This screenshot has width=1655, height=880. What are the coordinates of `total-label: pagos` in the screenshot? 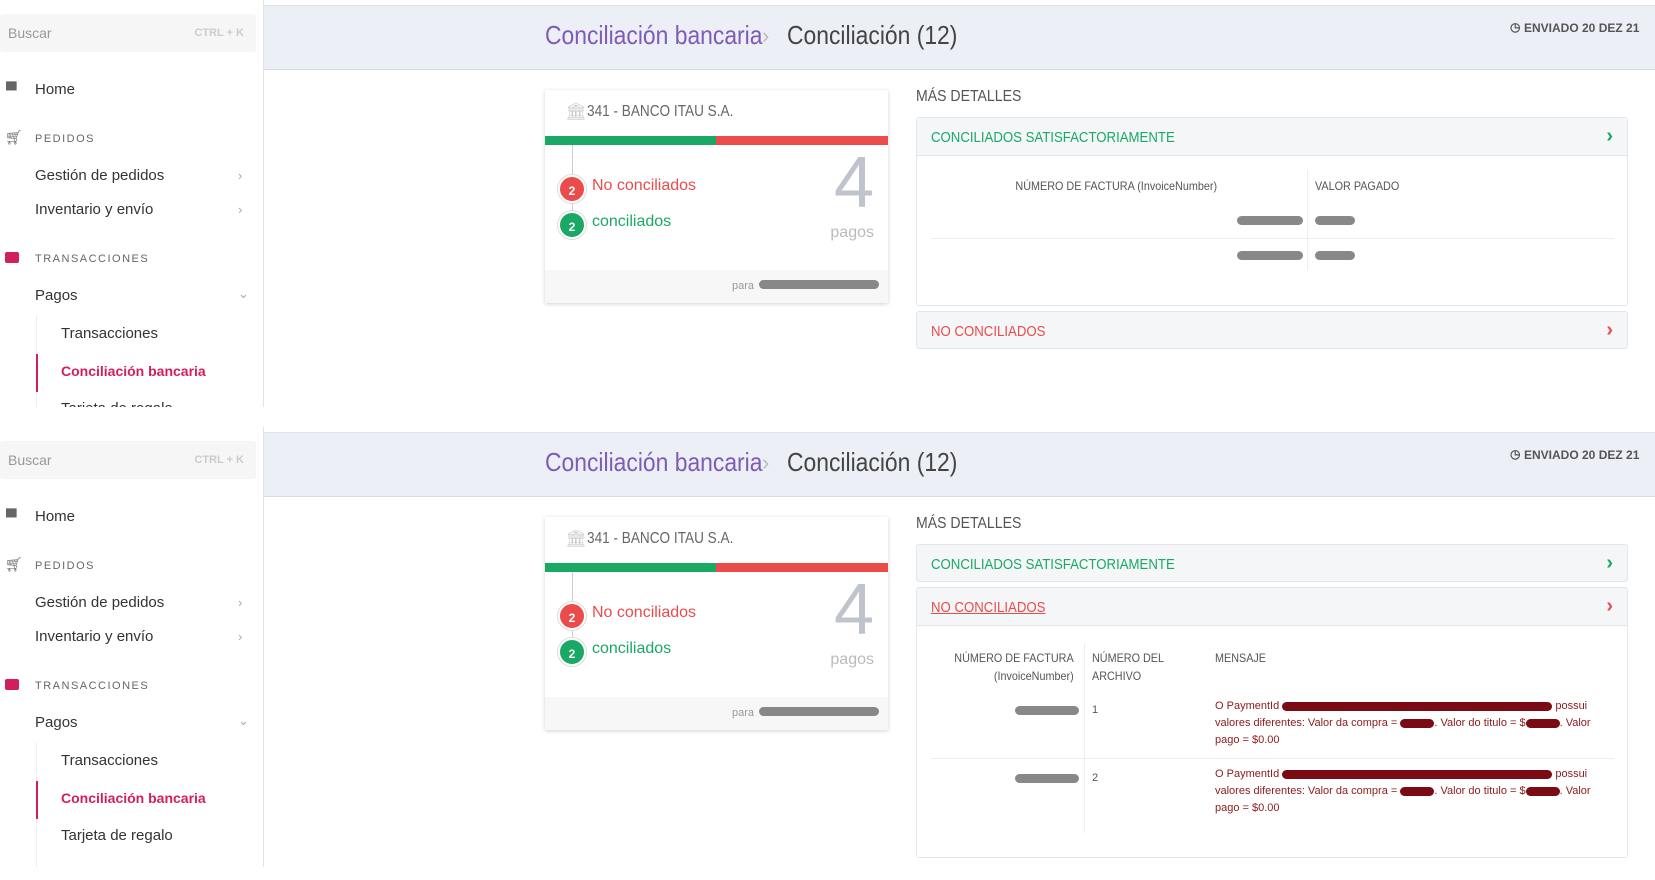 It's located at (852, 659).